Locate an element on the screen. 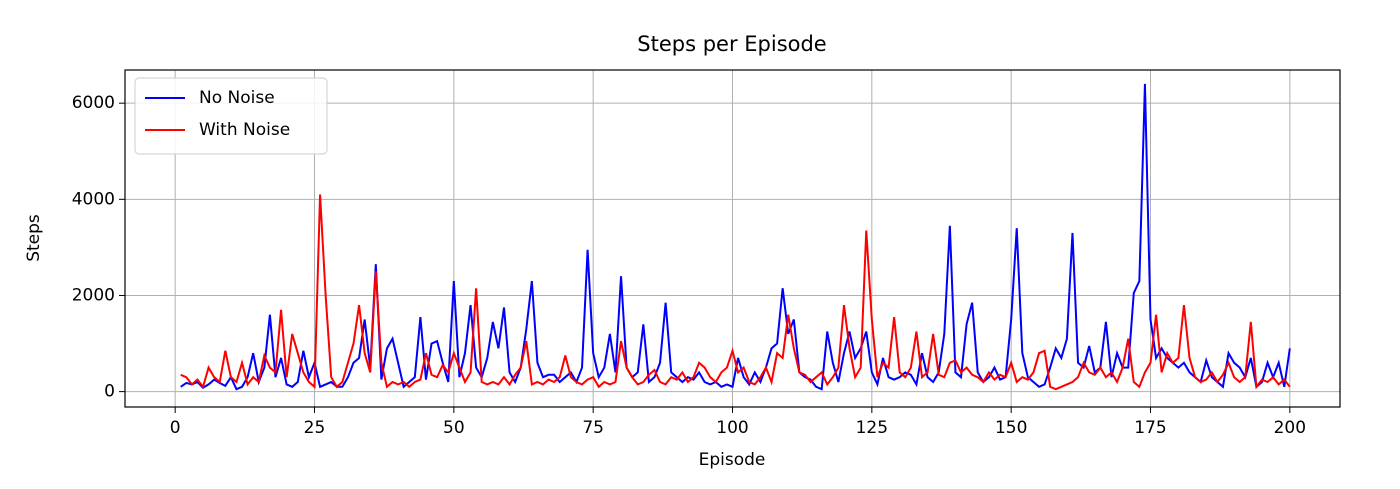 This screenshot has height=489, width=1400. x-tick-label: 25 is located at coordinates (315, 428).